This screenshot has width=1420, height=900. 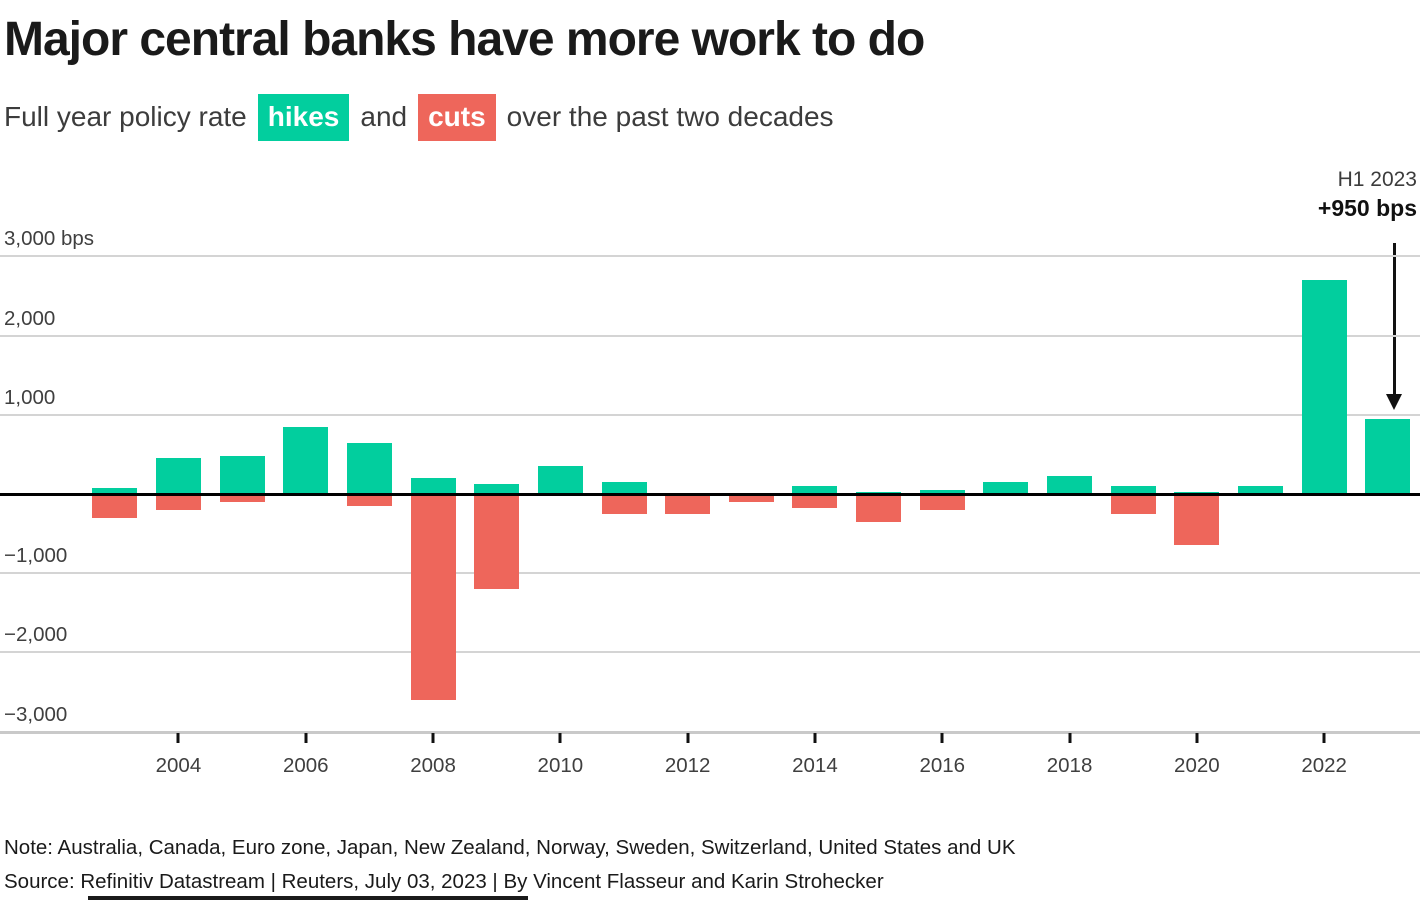 What do you see at coordinates (305, 765) in the screenshot?
I see `x-axis-label-2006: 2006` at bounding box center [305, 765].